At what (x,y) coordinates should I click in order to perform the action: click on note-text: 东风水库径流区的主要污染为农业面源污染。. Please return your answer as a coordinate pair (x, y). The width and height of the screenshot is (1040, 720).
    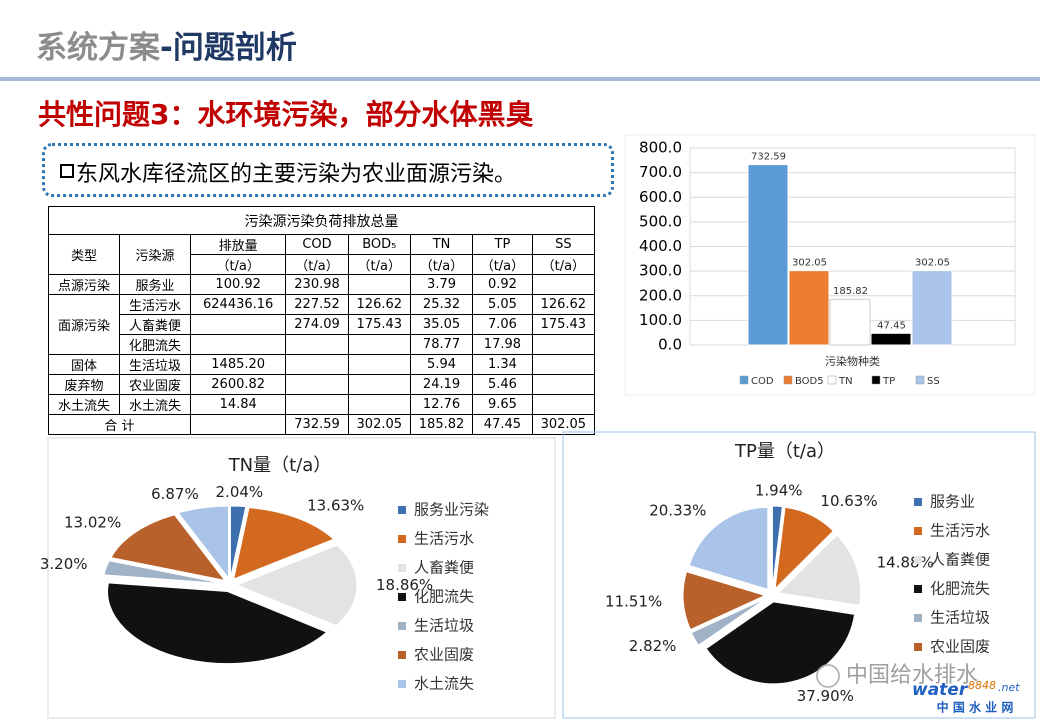
    Looking at the image, I should click on (296, 174).